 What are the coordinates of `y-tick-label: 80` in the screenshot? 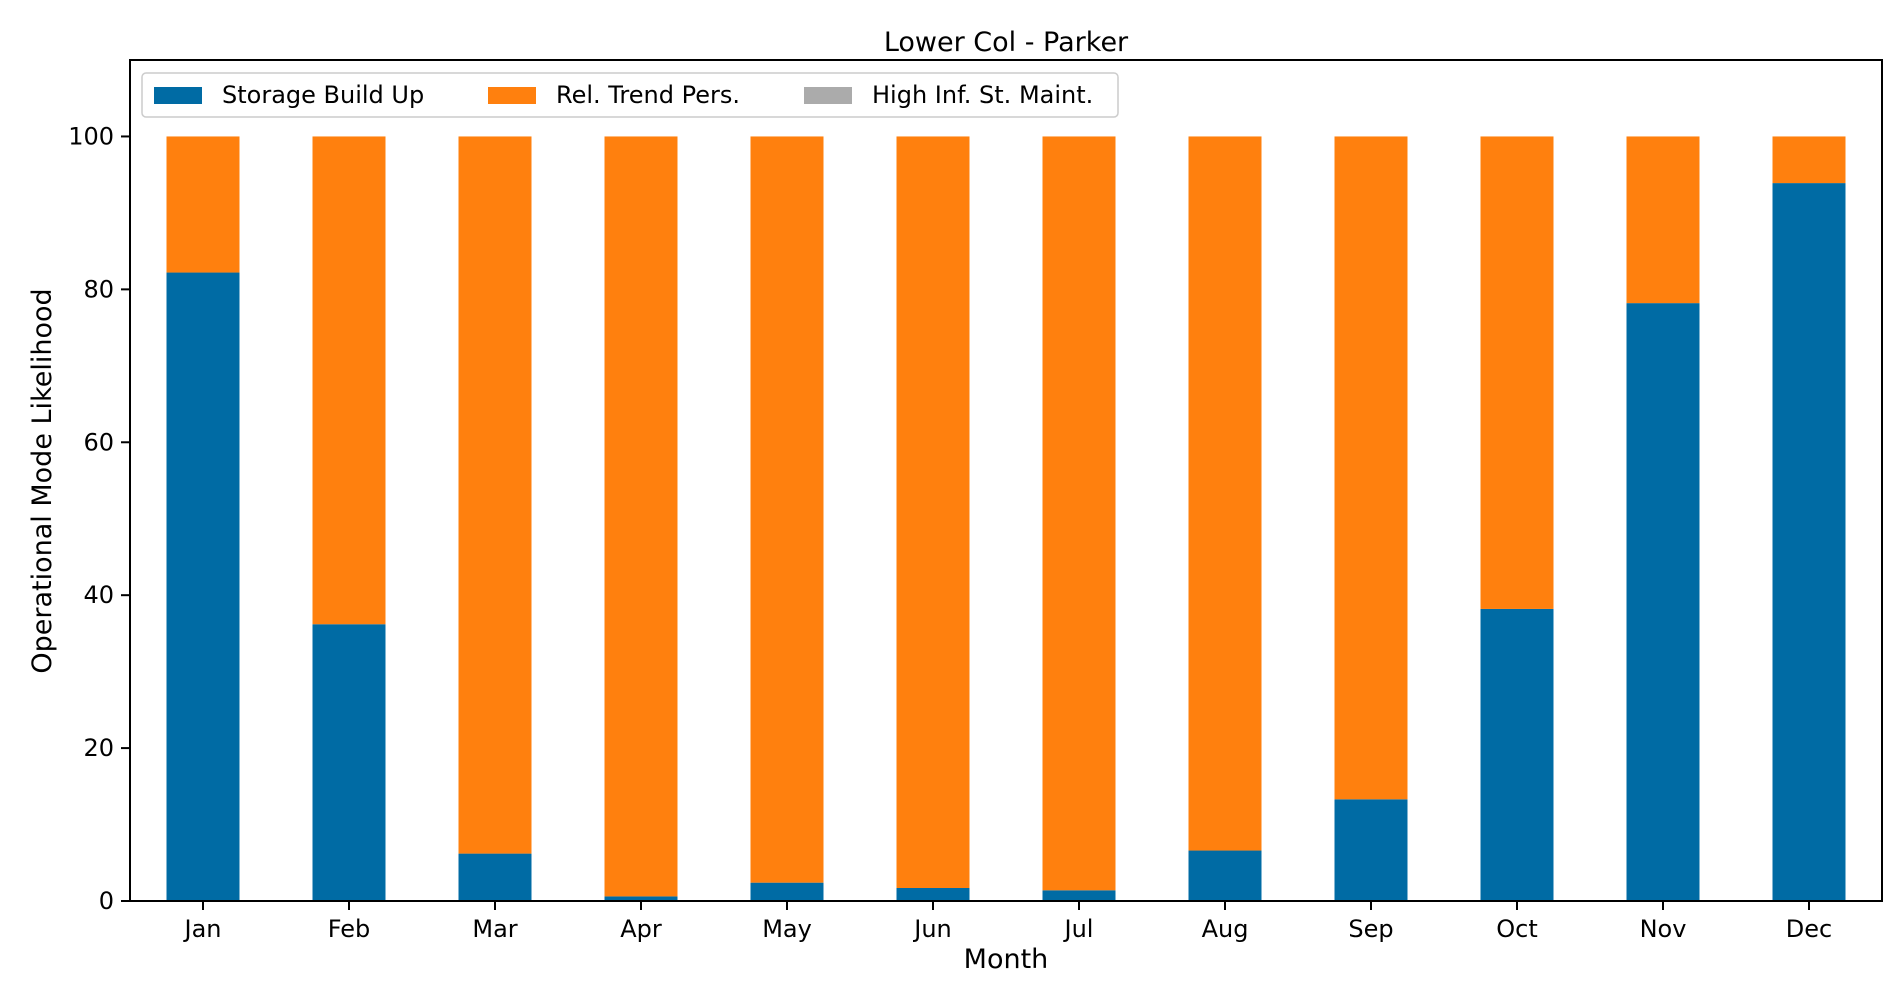 It's located at (98, 289).